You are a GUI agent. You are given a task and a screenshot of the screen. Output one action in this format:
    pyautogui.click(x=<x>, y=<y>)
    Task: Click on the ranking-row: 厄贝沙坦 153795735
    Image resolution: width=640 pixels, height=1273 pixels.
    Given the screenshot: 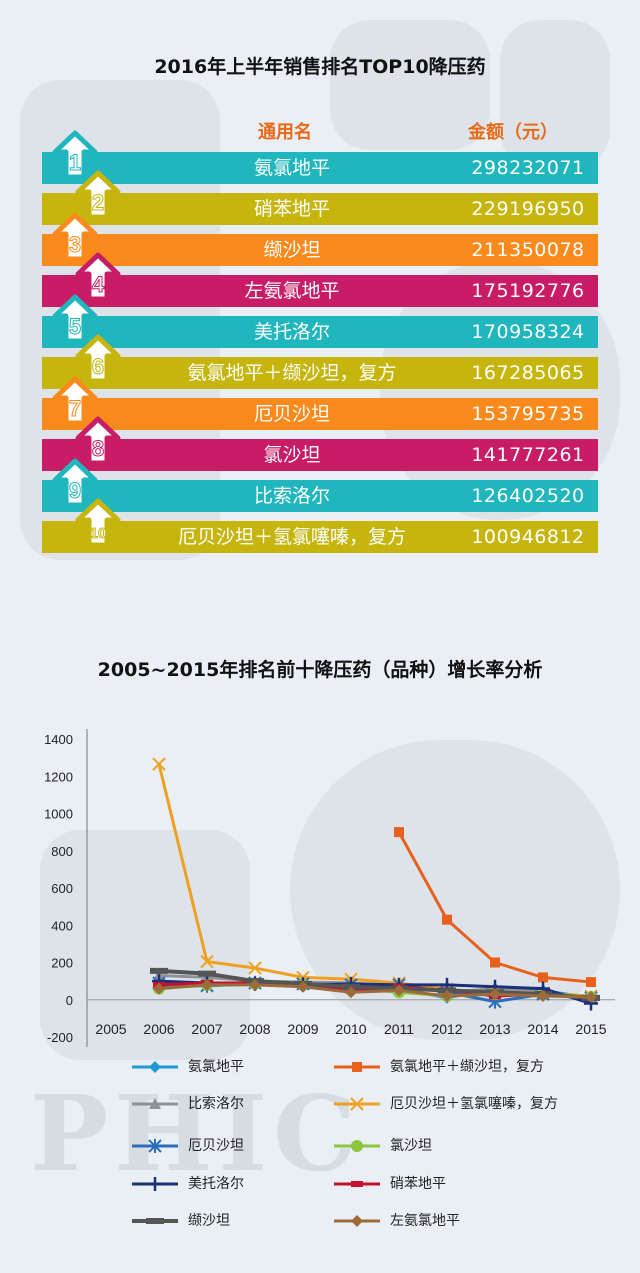 What is the action you would take?
    pyautogui.click(x=320, y=414)
    